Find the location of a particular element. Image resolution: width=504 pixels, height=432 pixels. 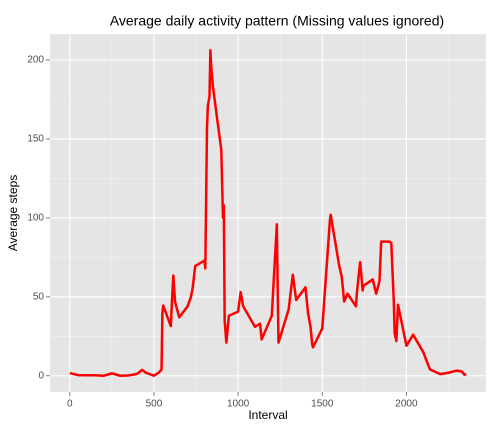

x-tick-label: 2000 is located at coordinates (406, 404).